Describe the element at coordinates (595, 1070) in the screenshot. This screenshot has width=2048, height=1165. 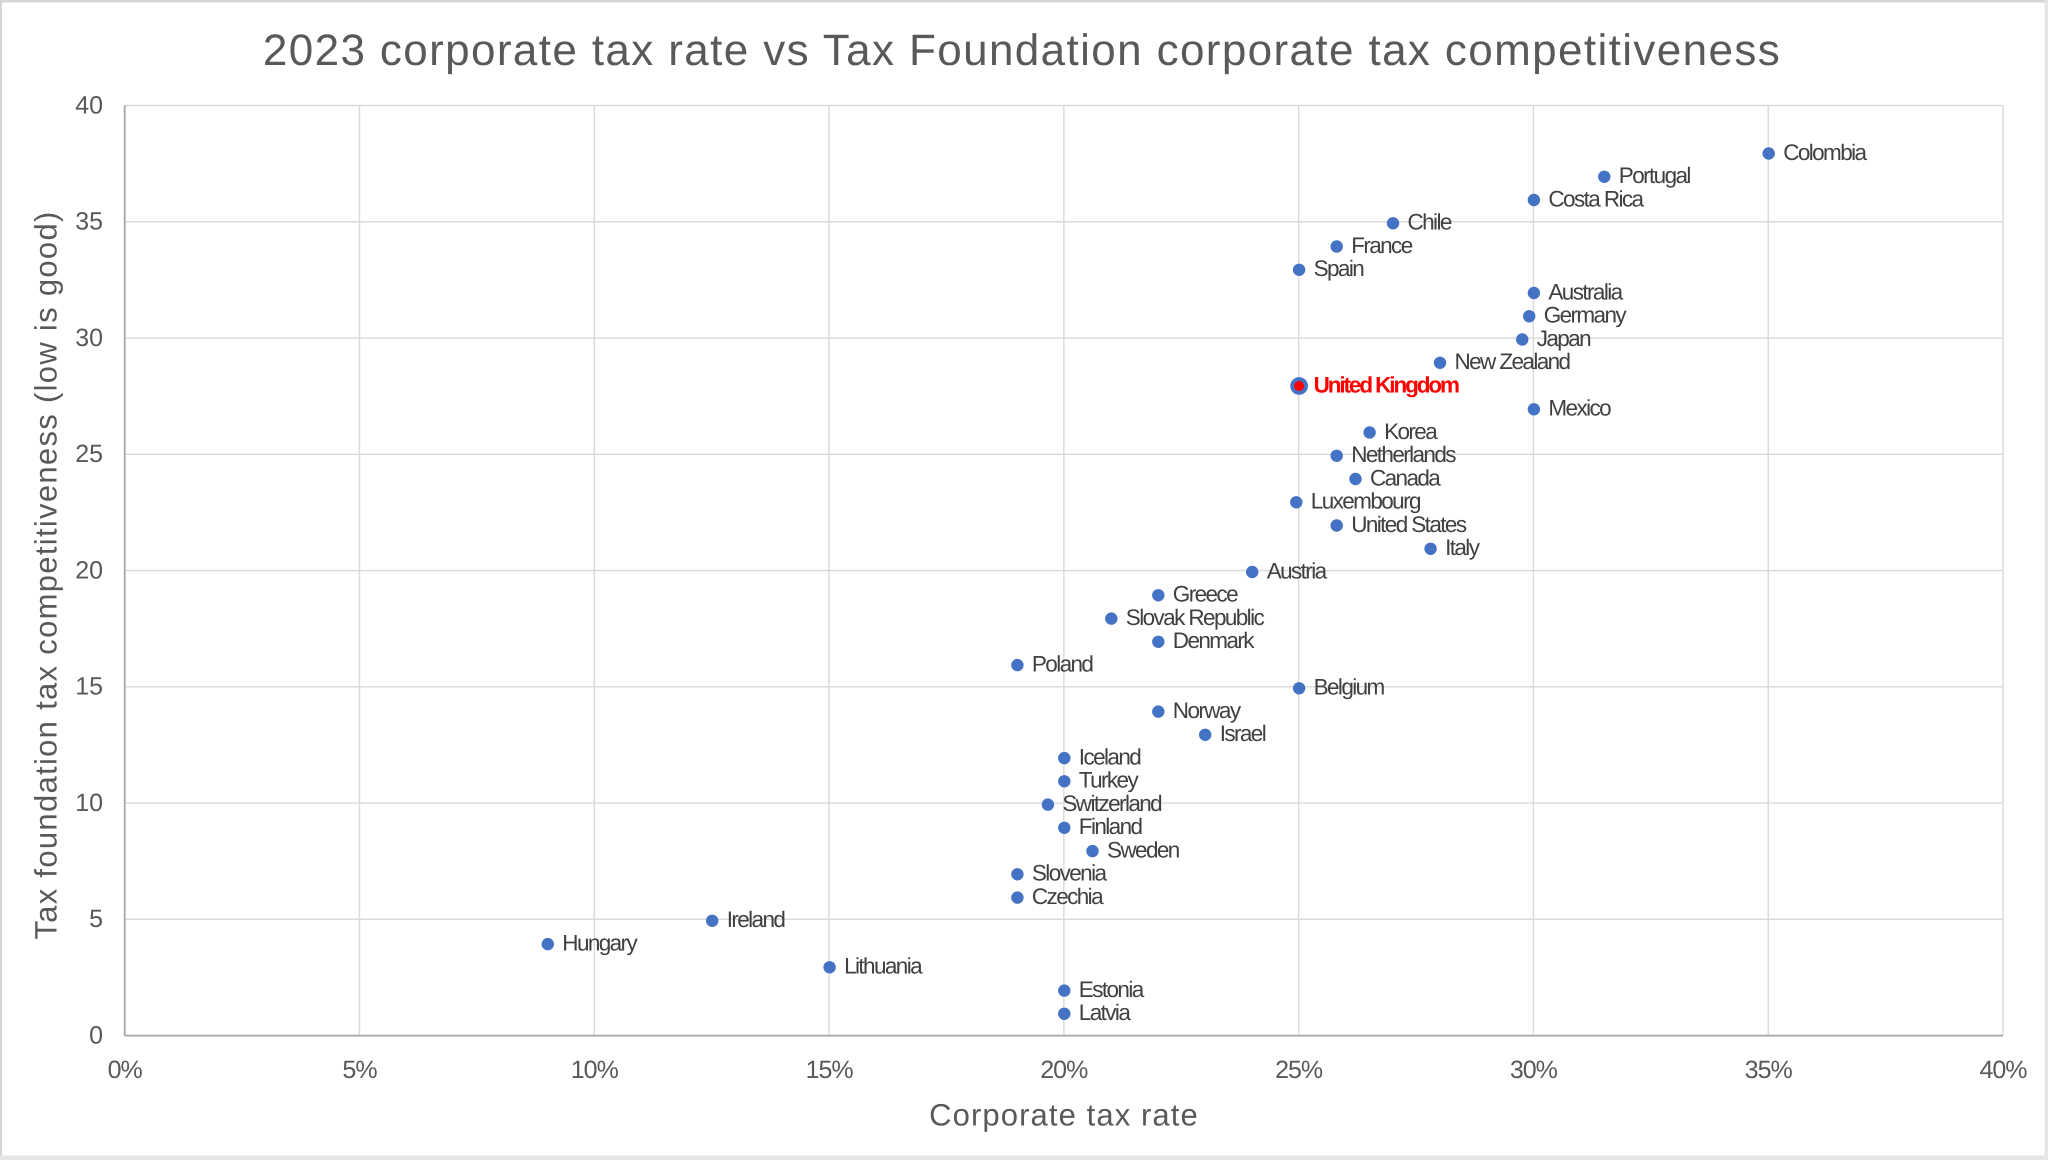
I see `svg-text: 10%` at that location.